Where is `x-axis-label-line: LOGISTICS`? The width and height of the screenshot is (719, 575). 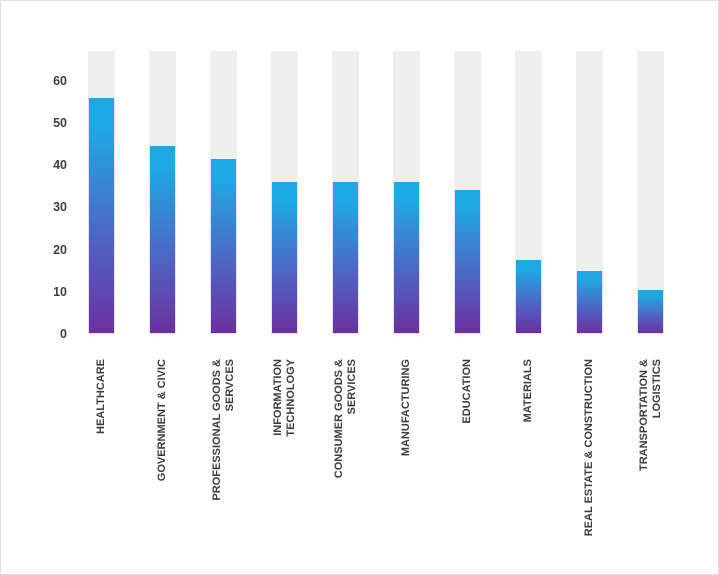
x-axis-label-line: LOGISTICS is located at coordinates (656, 389).